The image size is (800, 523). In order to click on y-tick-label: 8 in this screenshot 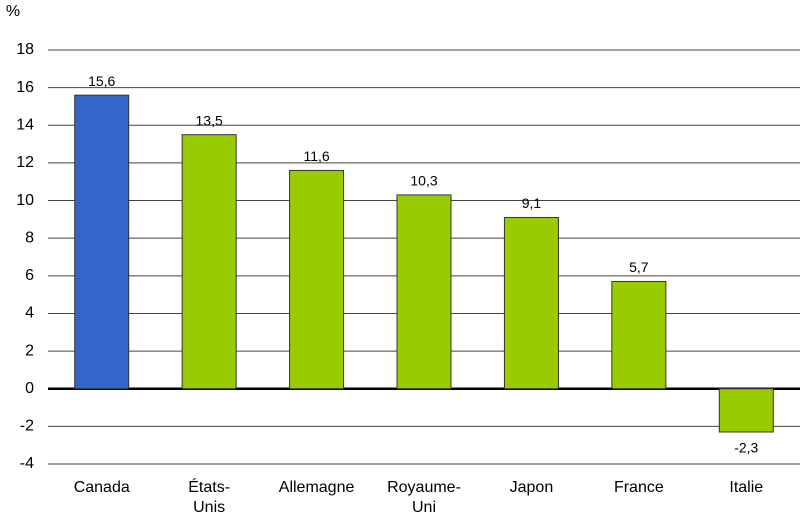, I will do `click(29, 237)`.